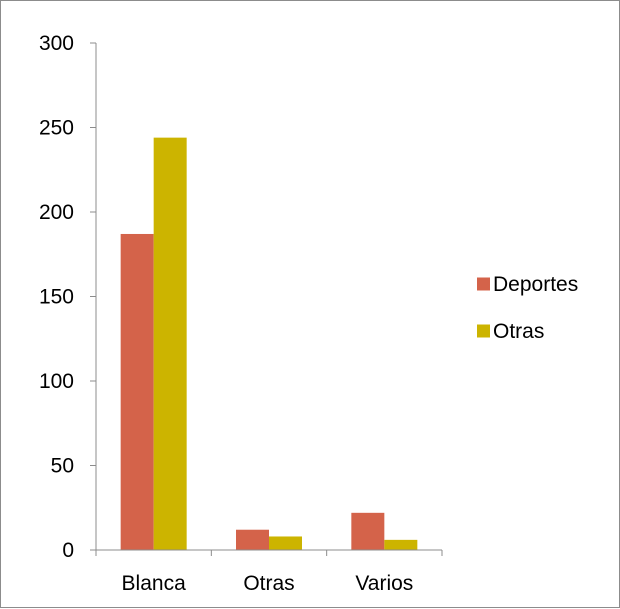 The height and width of the screenshot is (609, 620). I want to click on bar-otras-varios, so click(401, 544).